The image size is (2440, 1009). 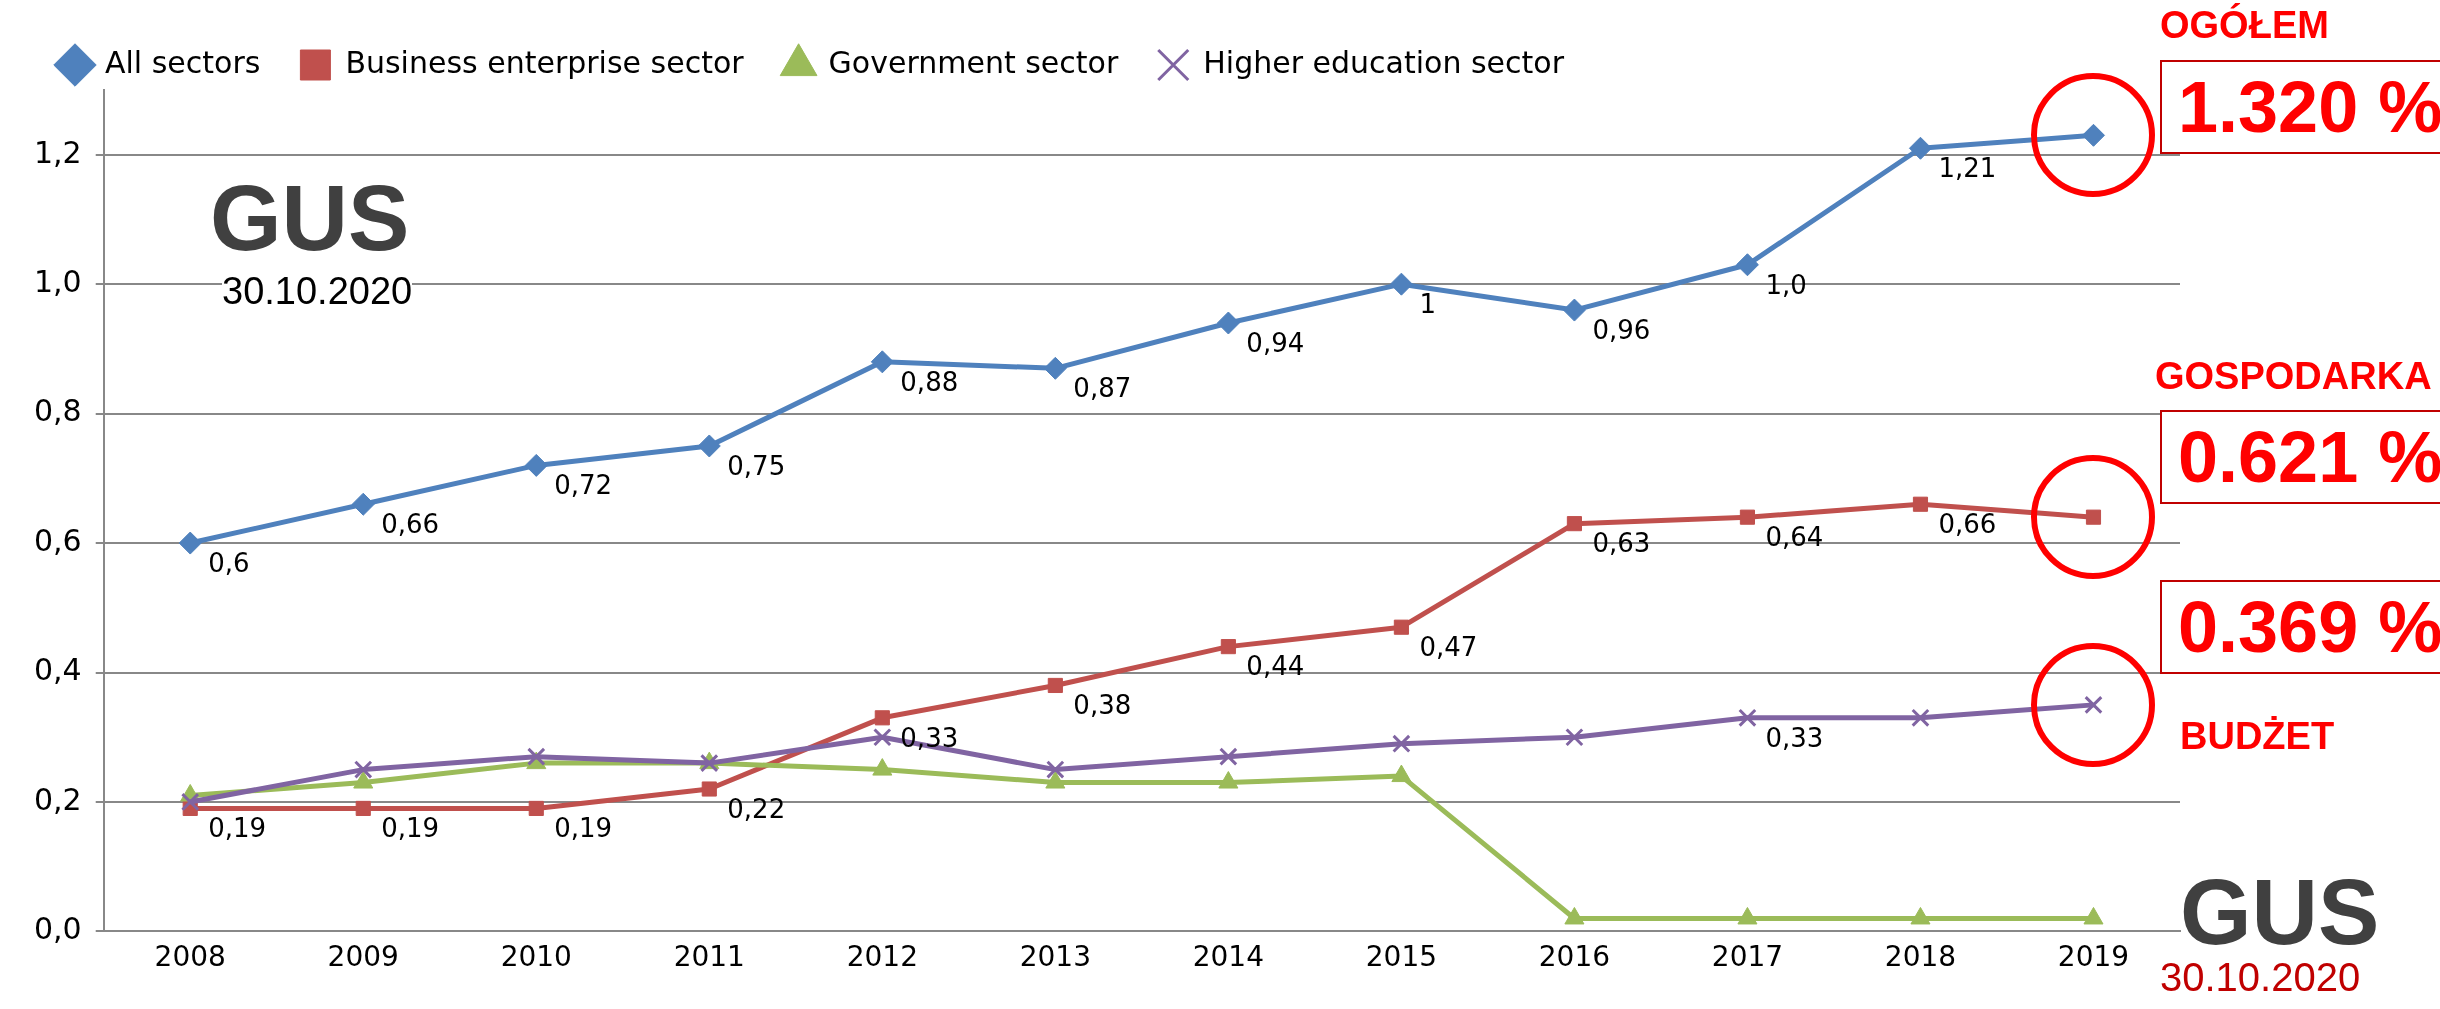 What do you see at coordinates (1275, 666) in the screenshot?
I see `data-label: 0,44` at bounding box center [1275, 666].